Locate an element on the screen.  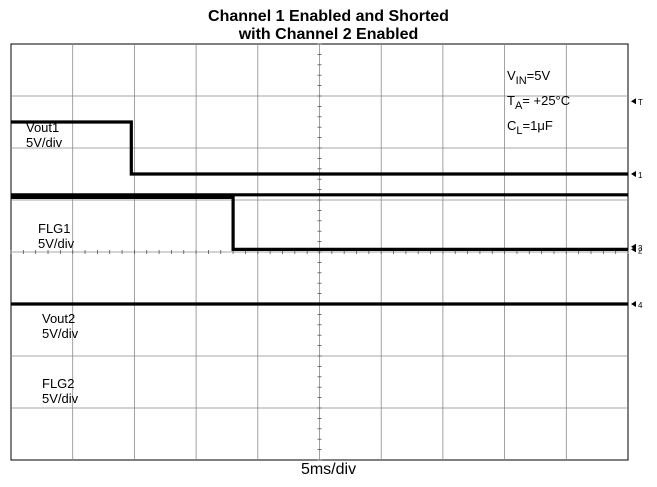
x-axis-scale-label: 5ms/div is located at coordinates (328, 469).